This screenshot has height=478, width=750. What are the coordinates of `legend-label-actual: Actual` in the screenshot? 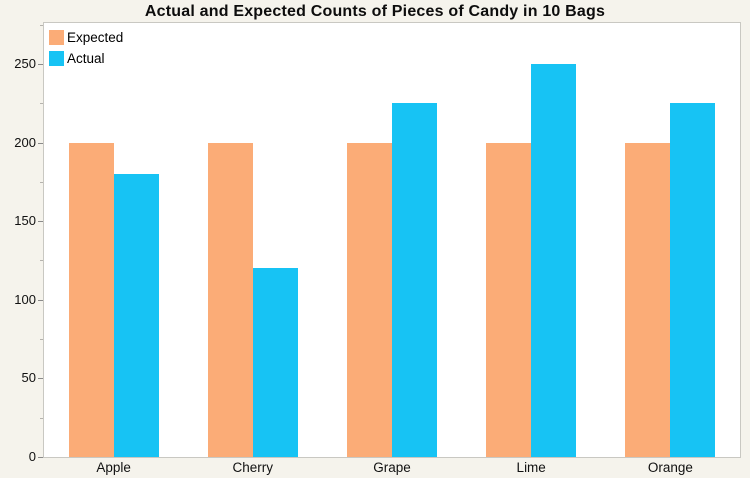 It's located at (86, 58).